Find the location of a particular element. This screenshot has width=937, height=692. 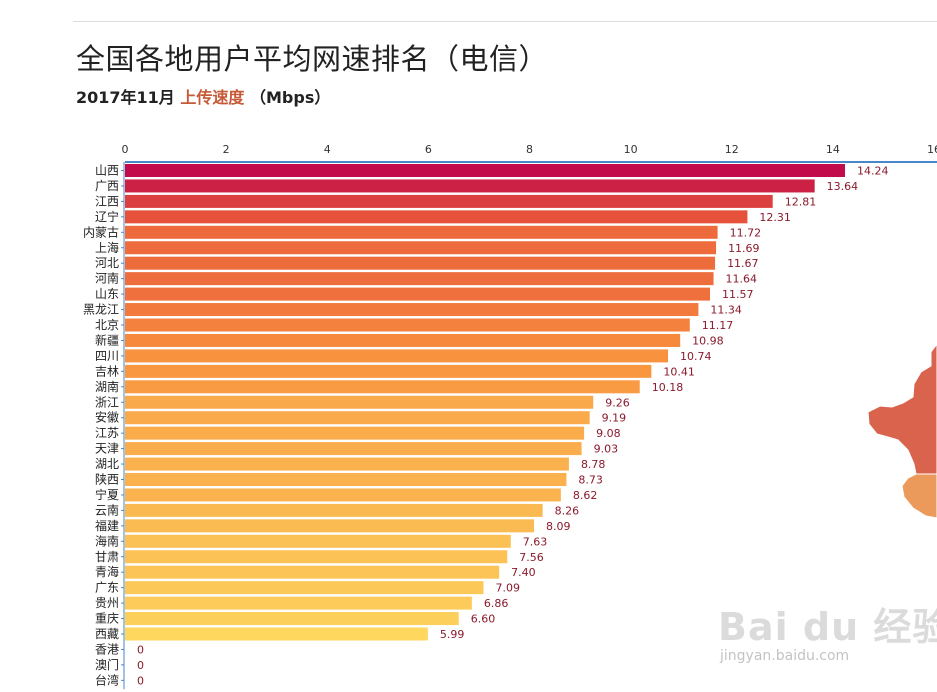

value-label: 8.26 is located at coordinates (567, 510).